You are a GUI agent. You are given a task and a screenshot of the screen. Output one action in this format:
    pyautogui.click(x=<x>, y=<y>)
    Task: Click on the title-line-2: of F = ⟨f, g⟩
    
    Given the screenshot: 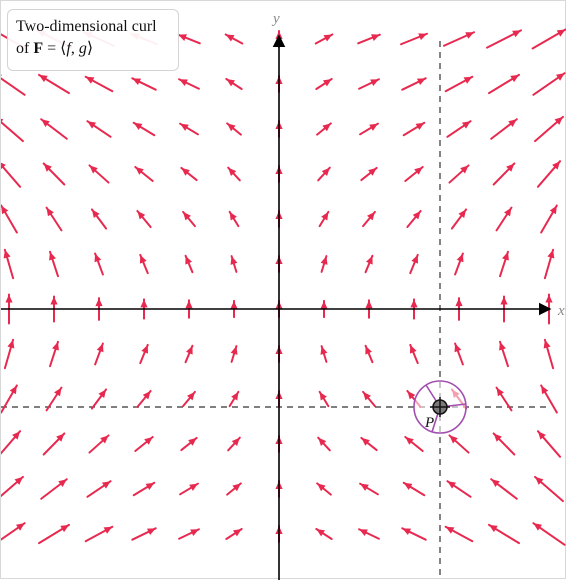 What is the action you would take?
    pyautogui.click(x=93, y=49)
    